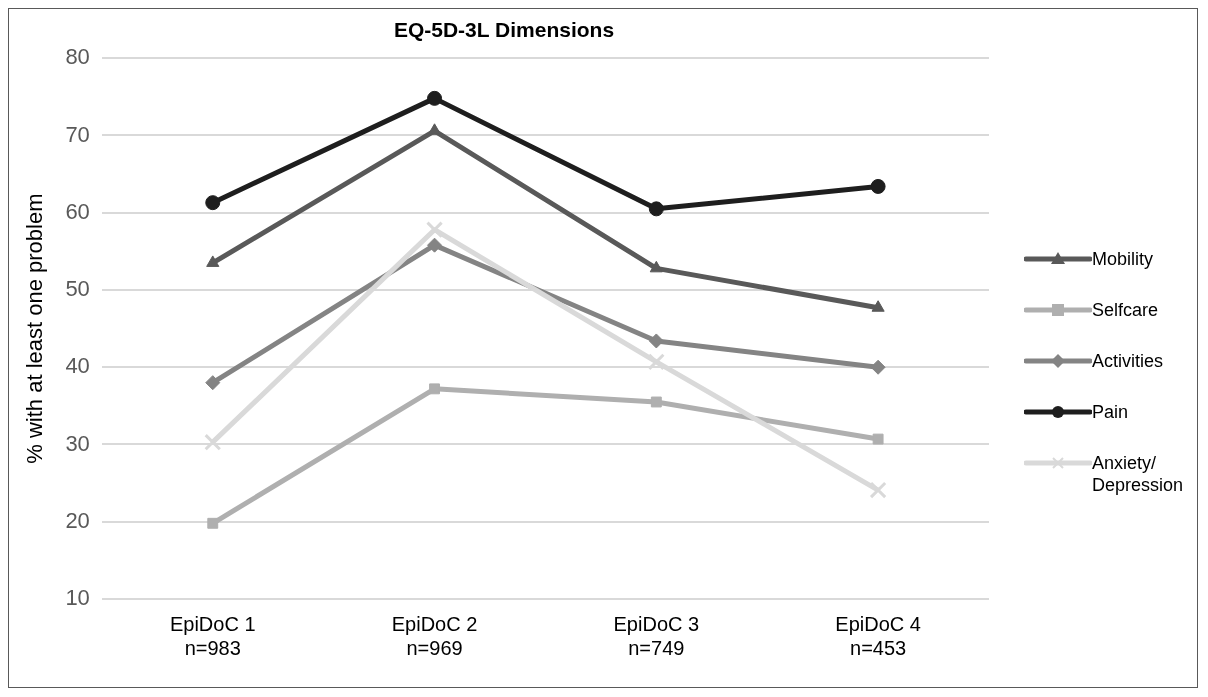 The image size is (1208, 697). Describe the element at coordinates (77, 289) in the screenshot. I see `y-tick-label: 50` at that location.